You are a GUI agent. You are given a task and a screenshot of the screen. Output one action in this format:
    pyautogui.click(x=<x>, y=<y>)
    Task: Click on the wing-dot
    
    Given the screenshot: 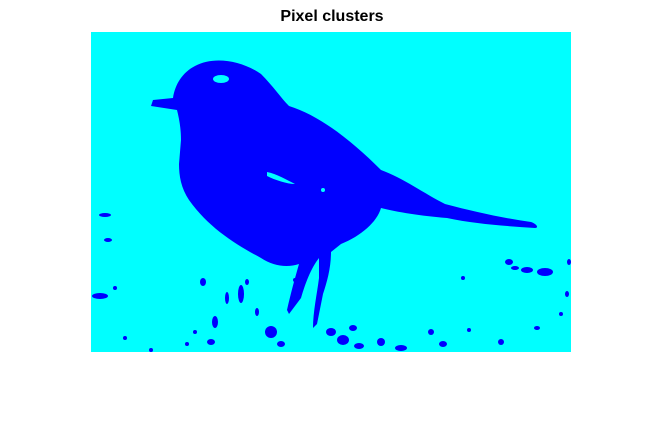 What is the action you would take?
    pyautogui.click(x=323, y=190)
    